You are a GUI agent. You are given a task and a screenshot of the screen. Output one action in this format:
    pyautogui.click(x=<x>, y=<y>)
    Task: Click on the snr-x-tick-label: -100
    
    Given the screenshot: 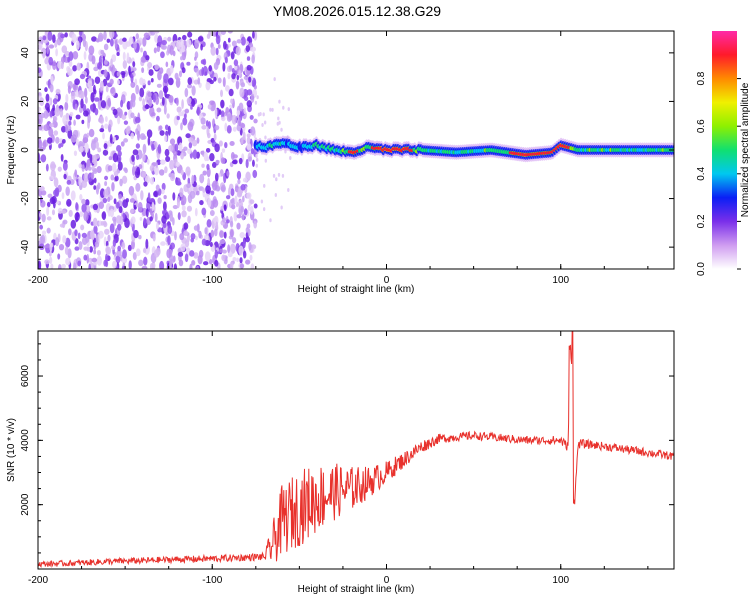 What is the action you would take?
    pyautogui.click(x=212, y=580)
    